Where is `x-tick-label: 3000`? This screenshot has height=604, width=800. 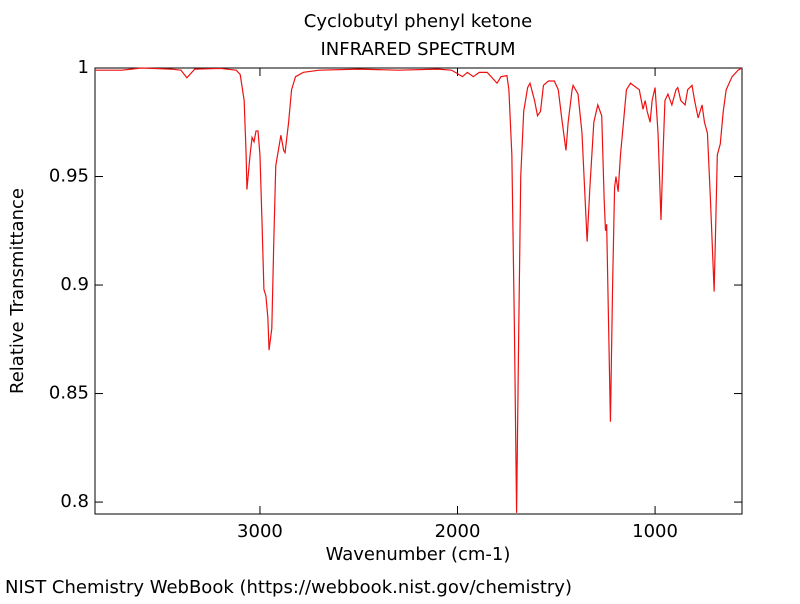 x-tick-label: 3000 is located at coordinates (260, 531).